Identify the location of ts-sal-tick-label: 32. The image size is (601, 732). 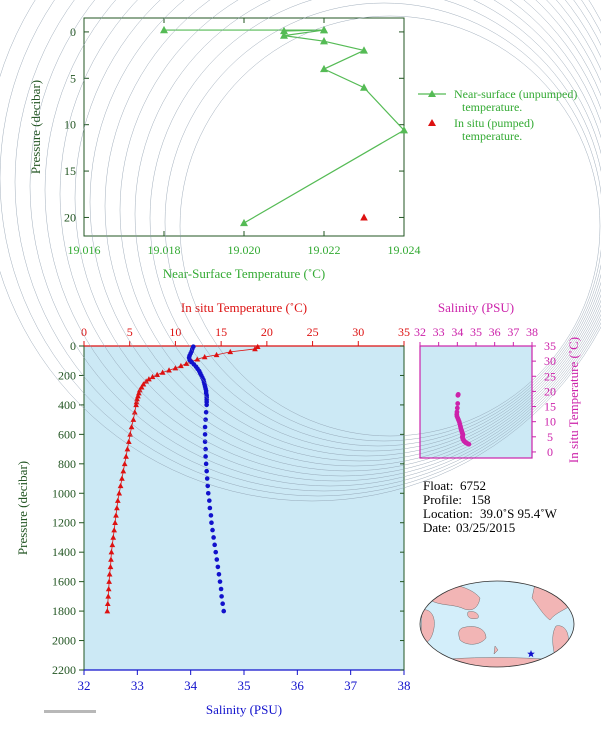
(420, 332).